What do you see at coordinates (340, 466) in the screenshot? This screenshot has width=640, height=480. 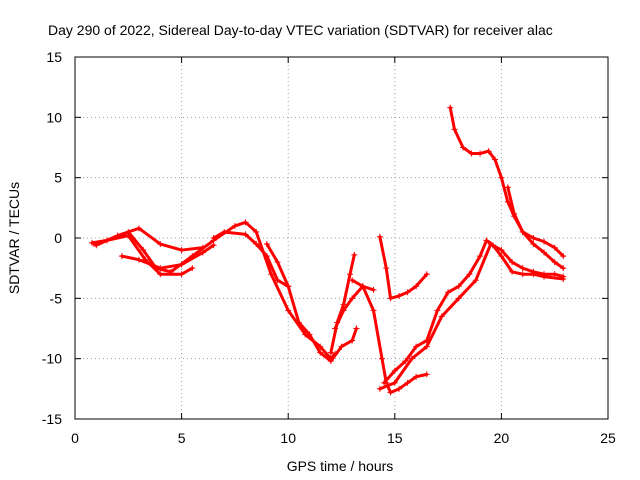 I see `x-axis-label: GPS time / hours` at bounding box center [340, 466].